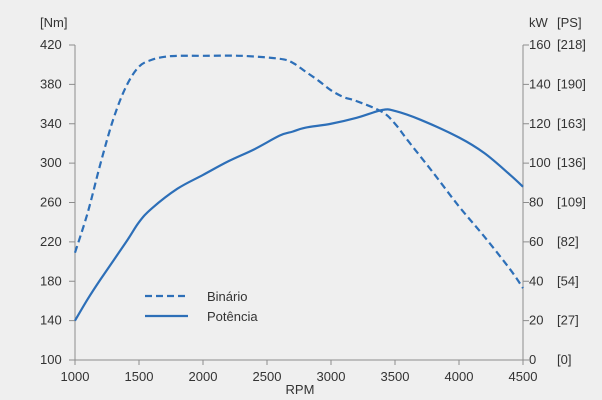 This screenshot has height=400, width=602. What do you see at coordinates (51, 83) in the screenshot?
I see `left-axis-tick-label: 380` at bounding box center [51, 83].